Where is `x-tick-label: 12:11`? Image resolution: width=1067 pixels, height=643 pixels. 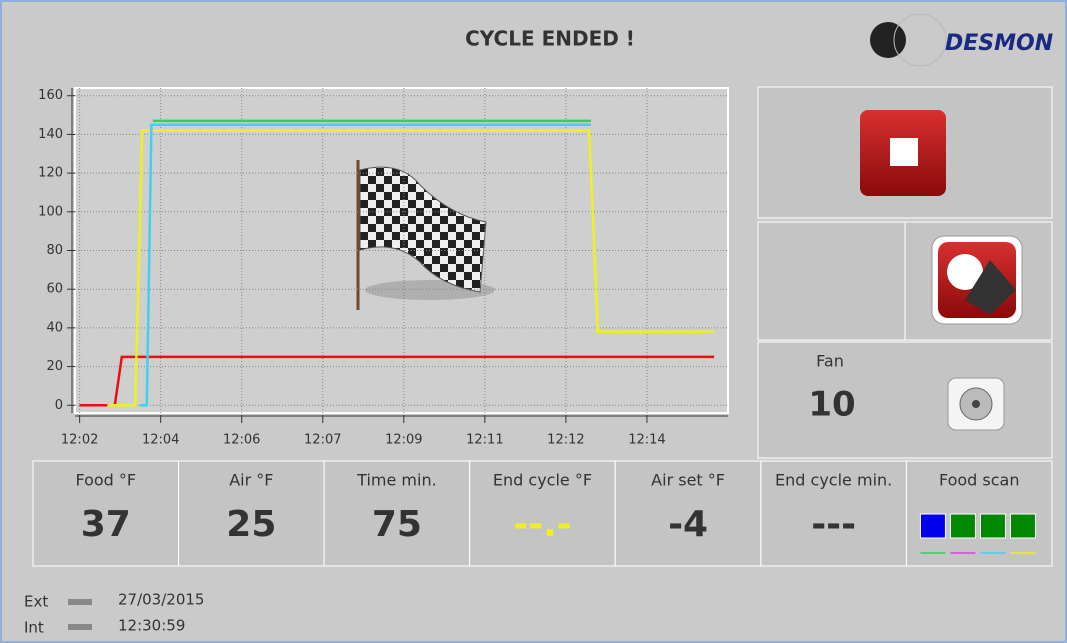
x-tick-label: 12:11 is located at coordinates (484, 440).